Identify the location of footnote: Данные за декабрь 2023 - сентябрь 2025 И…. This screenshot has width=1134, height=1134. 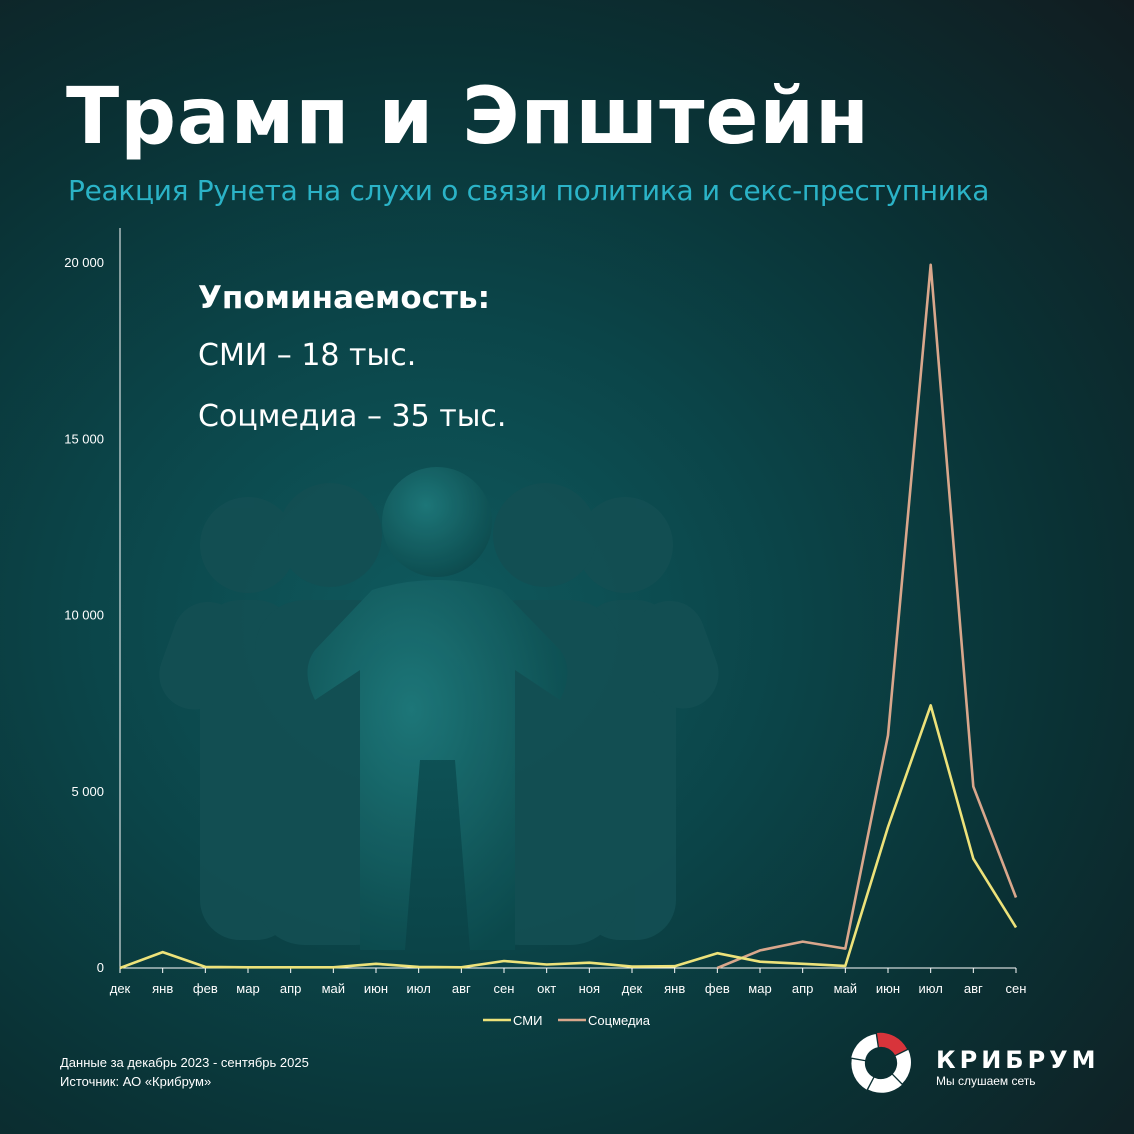
(184, 1072).